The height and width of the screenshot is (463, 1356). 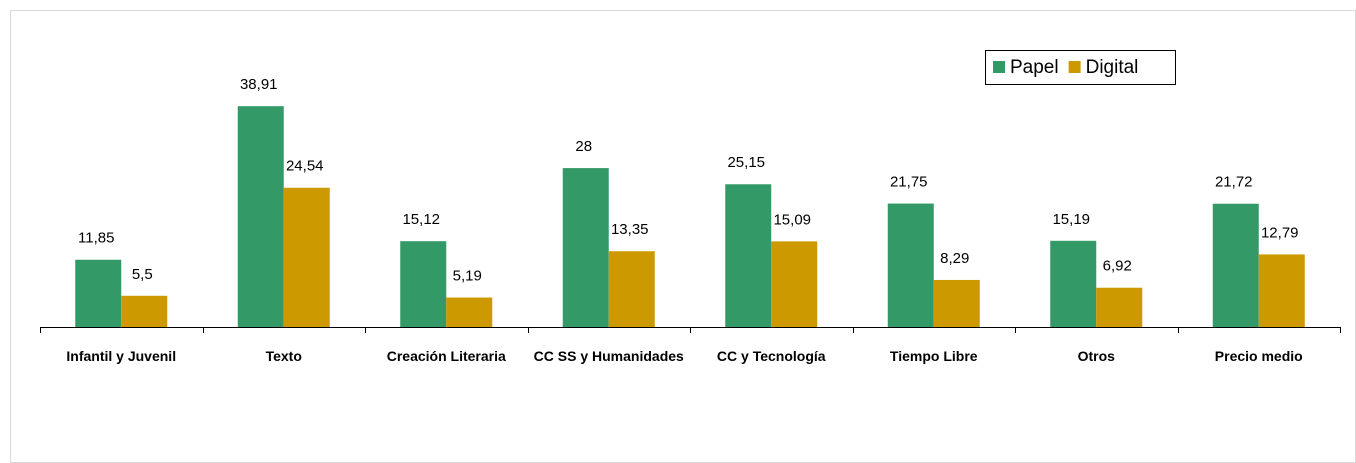 I want to click on data-label: 25,15, so click(x=746, y=162).